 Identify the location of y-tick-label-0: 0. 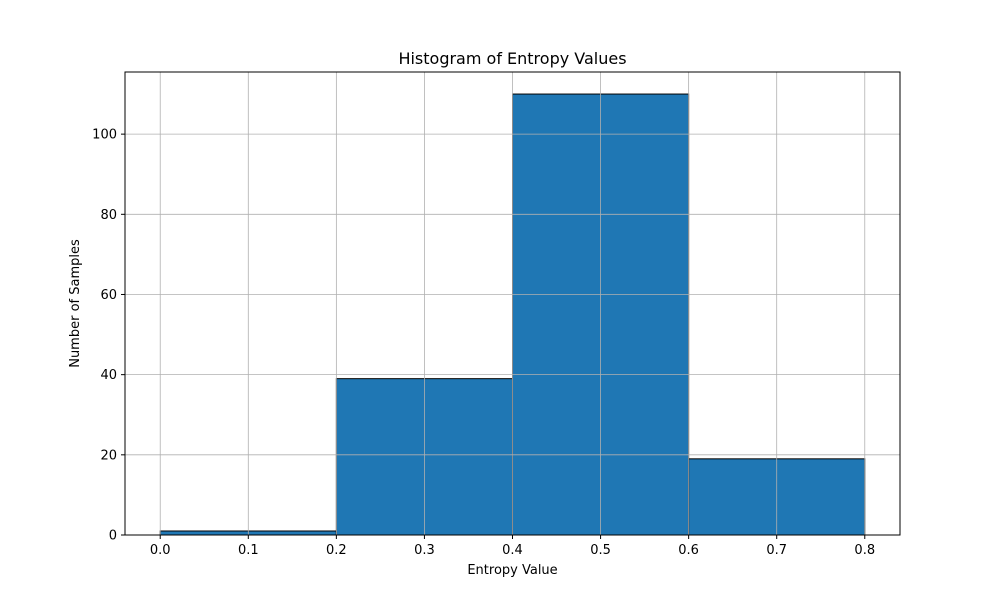
(113, 536).